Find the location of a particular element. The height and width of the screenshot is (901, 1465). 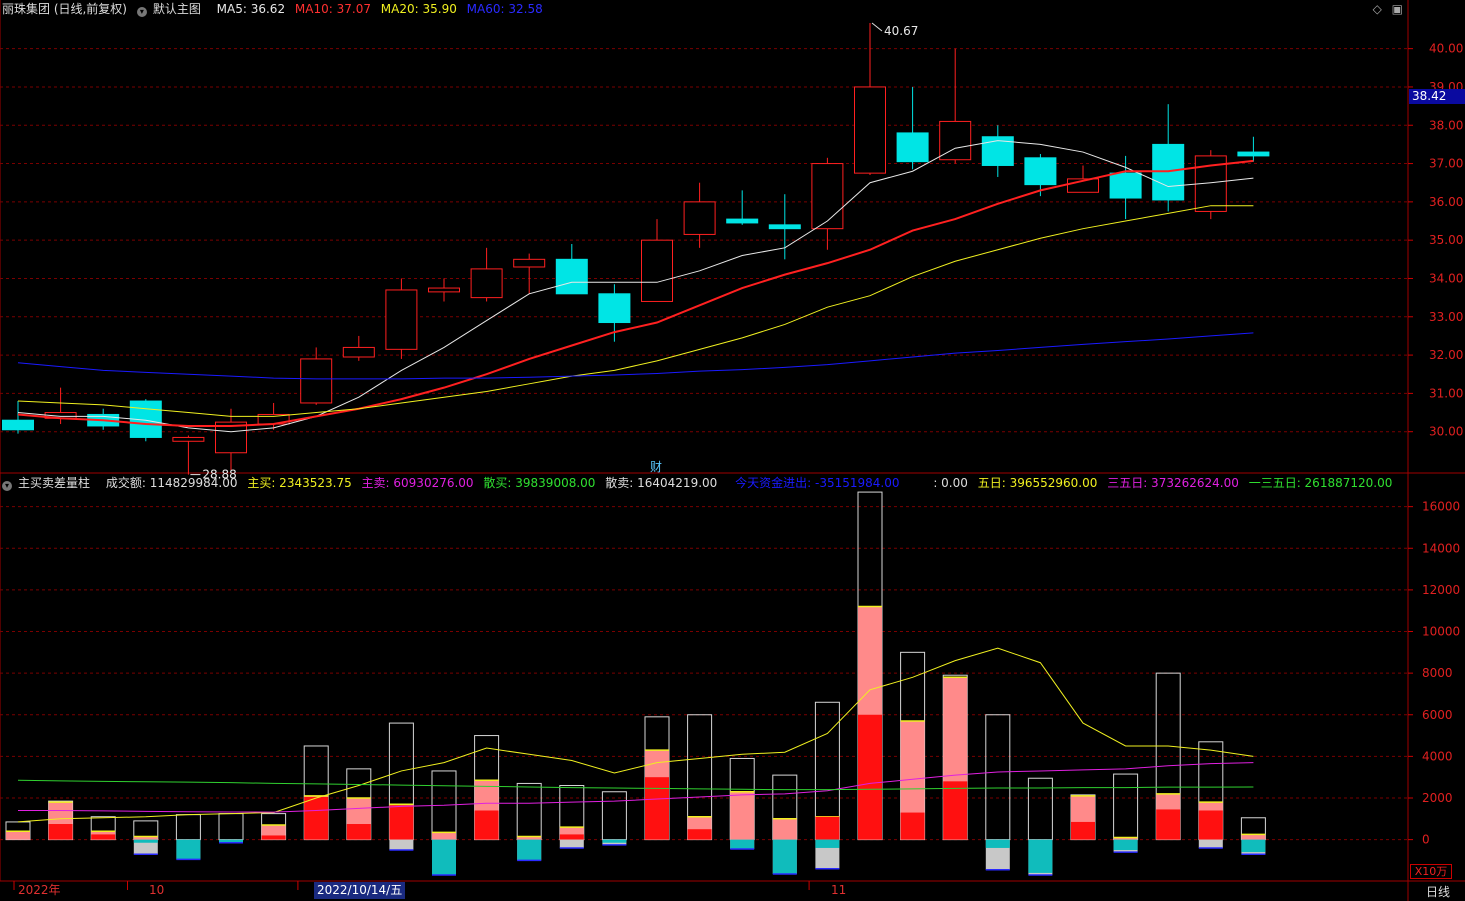

annotation-label: 28.88 is located at coordinates (219, 475).